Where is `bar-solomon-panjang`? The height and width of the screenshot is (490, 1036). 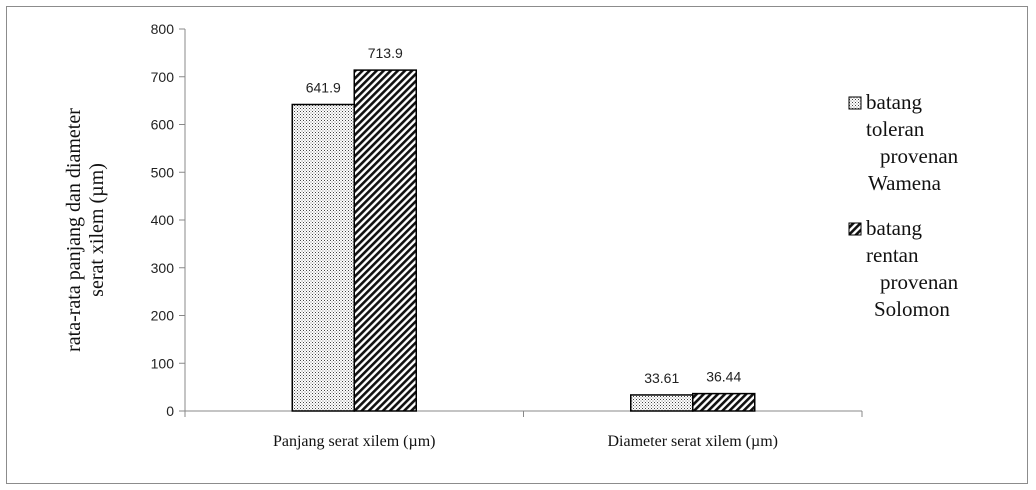 bar-solomon-panjang is located at coordinates (385, 240).